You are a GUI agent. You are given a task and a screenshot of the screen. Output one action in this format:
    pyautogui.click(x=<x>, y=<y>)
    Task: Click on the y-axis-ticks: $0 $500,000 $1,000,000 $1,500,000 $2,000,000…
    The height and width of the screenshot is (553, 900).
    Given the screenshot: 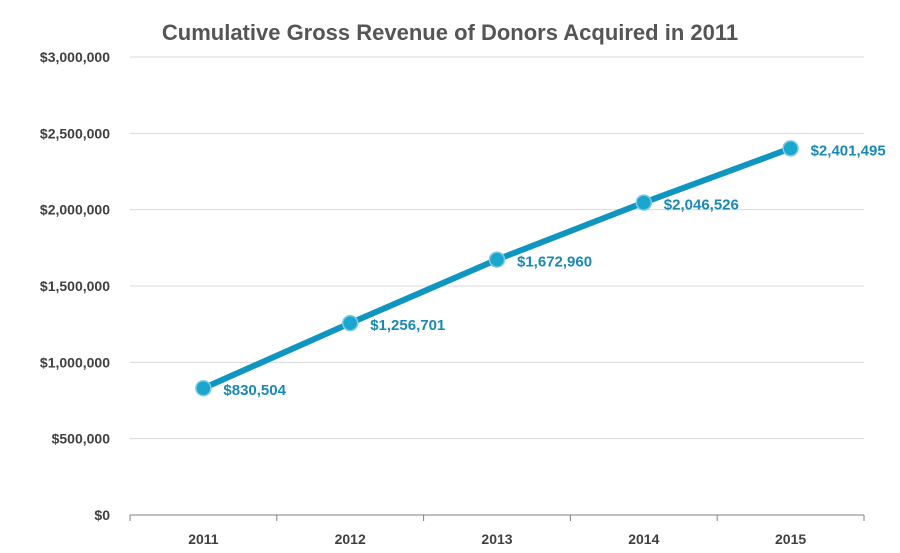 What is the action you would take?
    pyautogui.click(x=75, y=286)
    